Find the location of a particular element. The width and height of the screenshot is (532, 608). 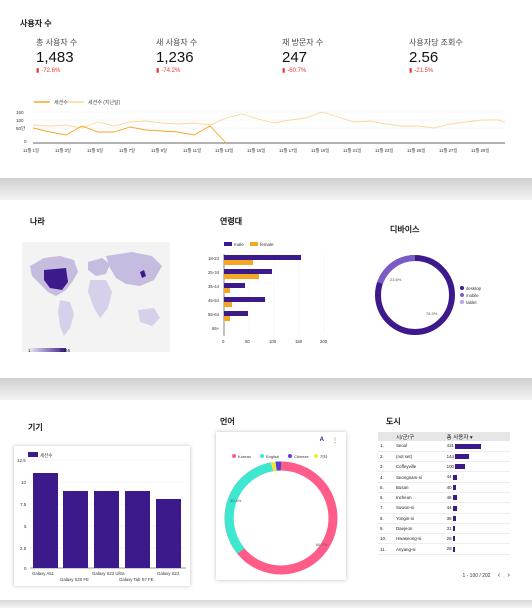

table-row: 9. Daejeon 31 is located at coordinates (444, 529).